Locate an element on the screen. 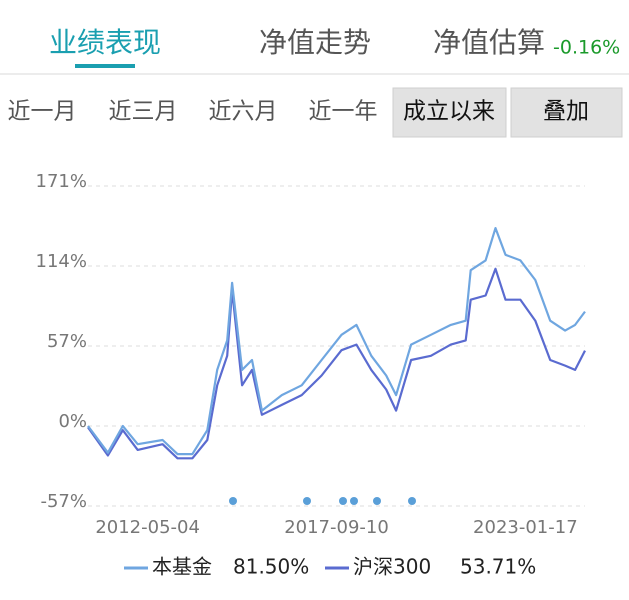 This screenshot has height=600, width=629. y-tick-label: 114% is located at coordinates (61, 261).